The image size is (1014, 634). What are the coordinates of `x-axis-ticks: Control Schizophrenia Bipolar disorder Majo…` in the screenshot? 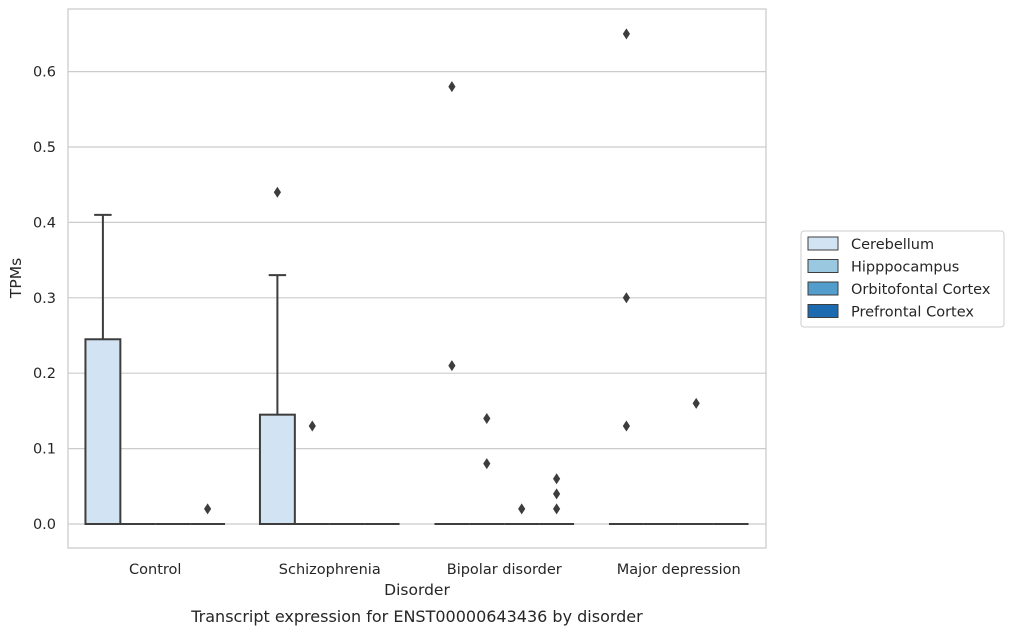 It's located at (435, 570).